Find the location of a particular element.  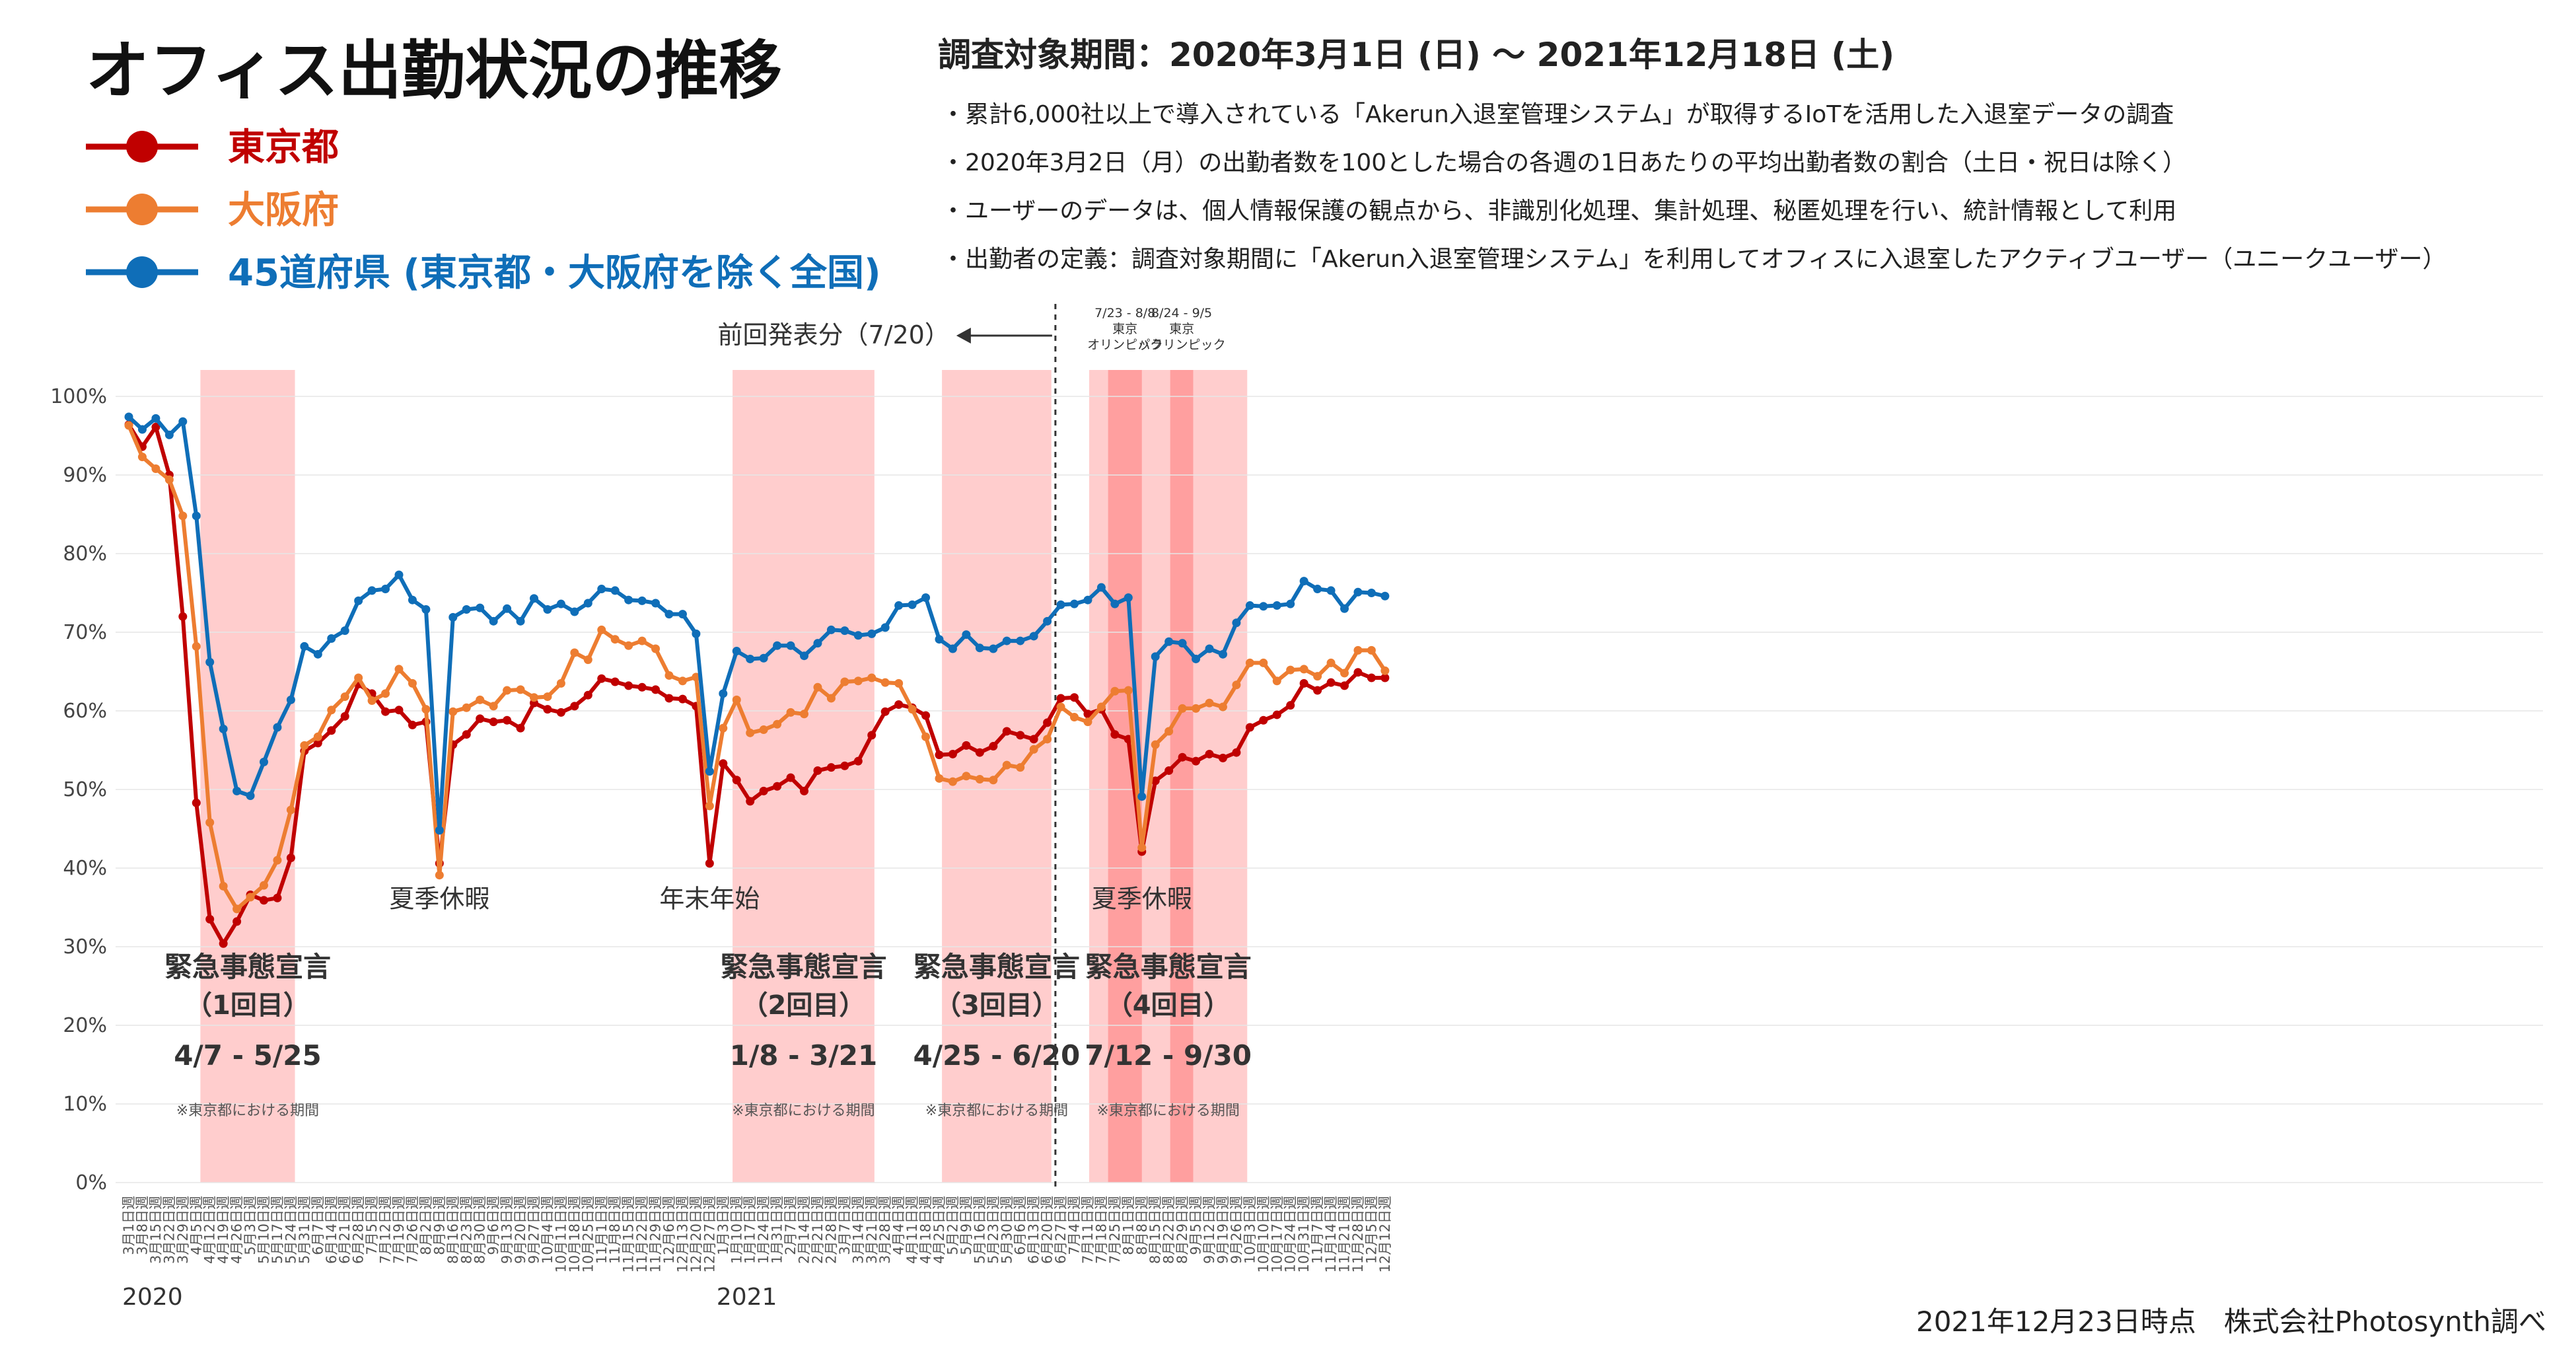

x-tick-10: 5月10日週 is located at coordinates (264, 1230).